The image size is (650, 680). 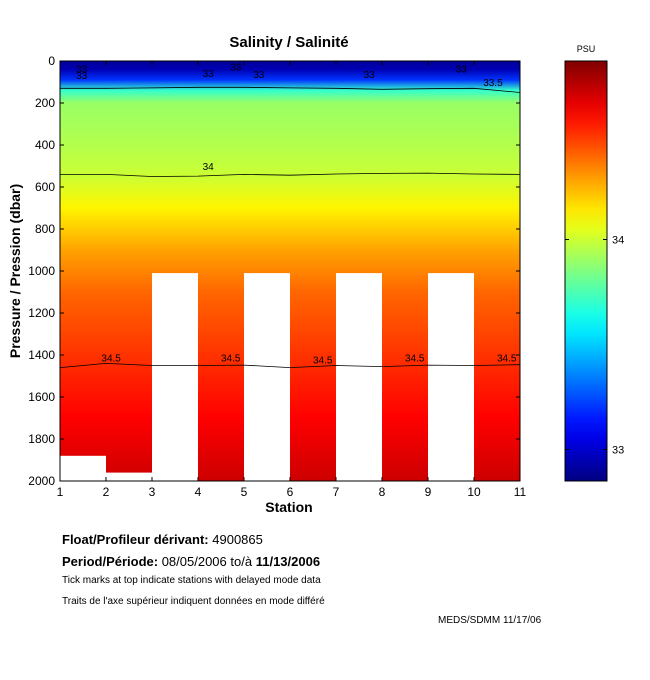 I want to click on x-tick-label: 8, so click(x=382, y=492).